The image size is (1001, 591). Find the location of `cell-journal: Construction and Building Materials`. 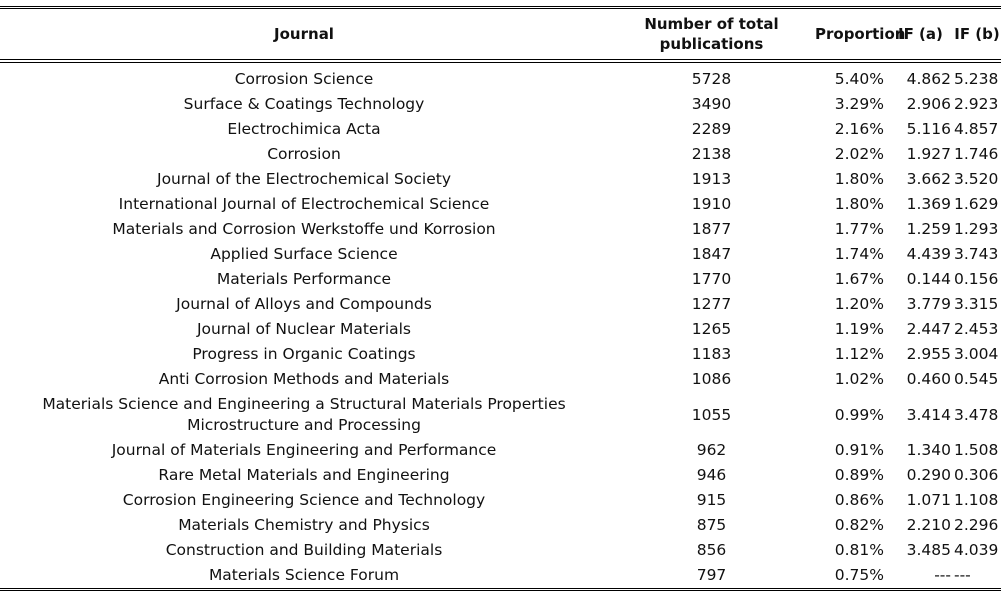

cell-journal: Construction and Building Materials is located at coordinates (304, 550).